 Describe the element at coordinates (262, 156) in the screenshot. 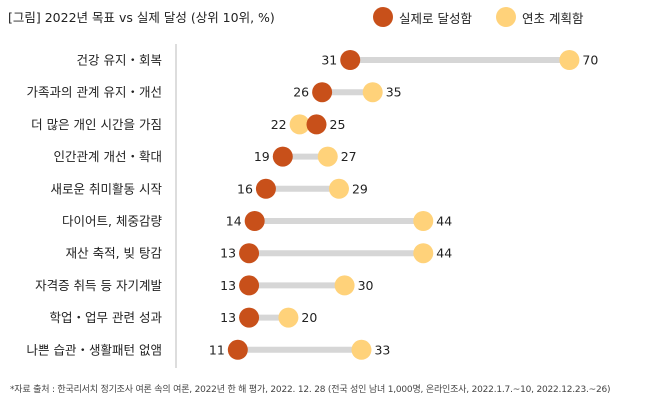

I see `achieved-value-label: 19` at that location.